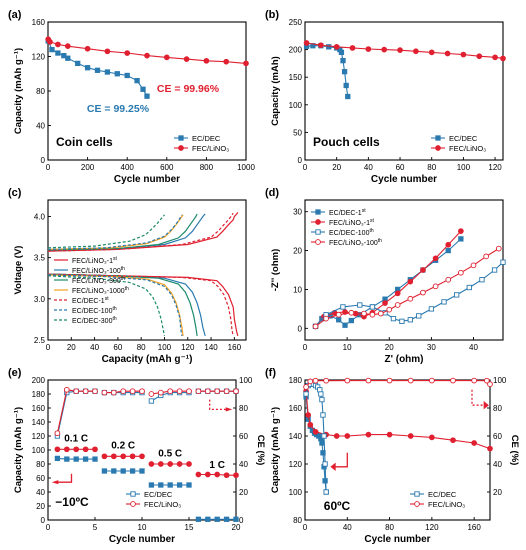 The width and height of the screenshot is (526, 550). What do you see at coordinates (188, 89) in the screenshot?
I see `annotation-label: CE = 99.96%` at bounding box center [188, 89].